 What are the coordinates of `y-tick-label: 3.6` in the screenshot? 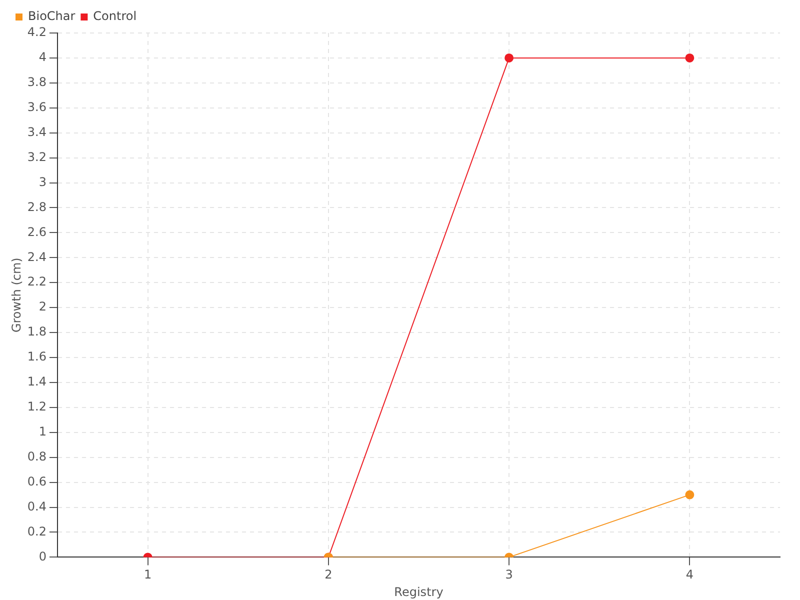 It's located at (36, 107).